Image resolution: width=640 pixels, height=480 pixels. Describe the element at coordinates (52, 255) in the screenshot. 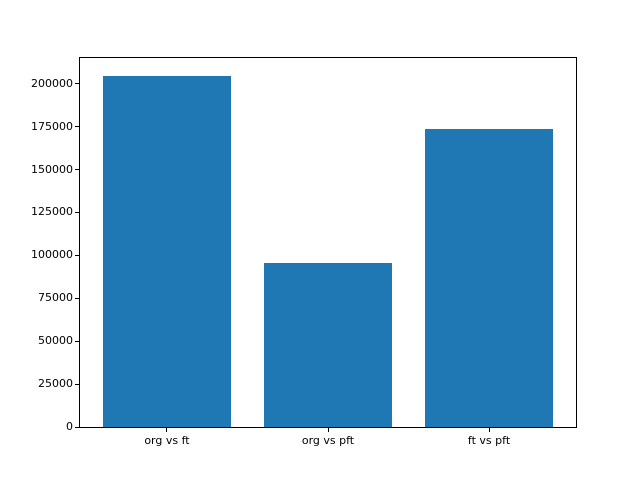

I see `y-tick-label: 100000` at that location.